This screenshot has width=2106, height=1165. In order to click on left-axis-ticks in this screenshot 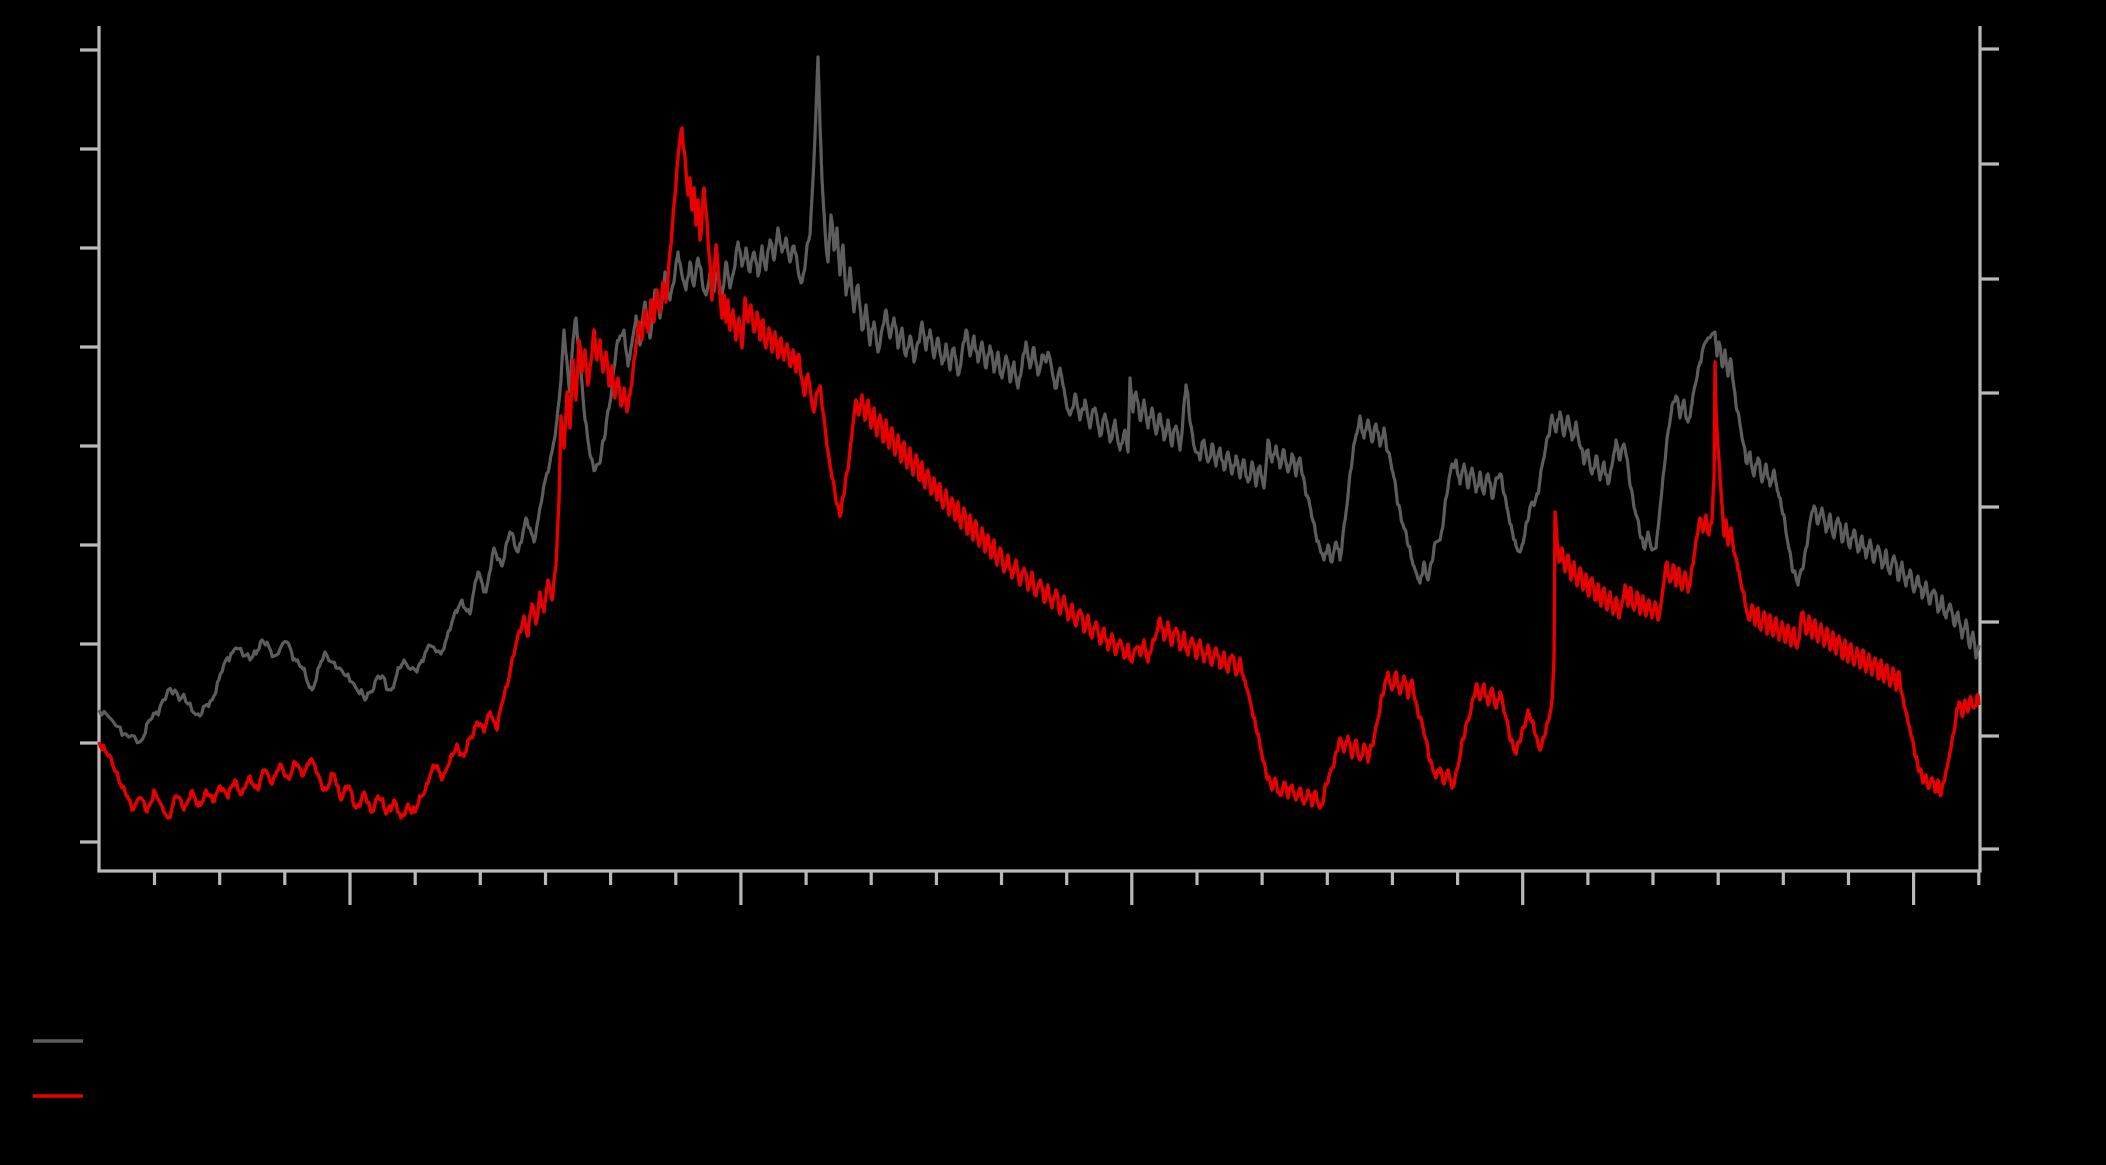, I will do `click(89, 446)`.